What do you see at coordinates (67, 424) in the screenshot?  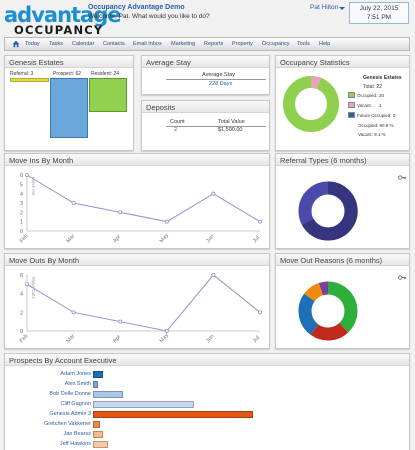 I see `account-executive-label: Gretchen Vakkener` at bounding box center [67, 424].